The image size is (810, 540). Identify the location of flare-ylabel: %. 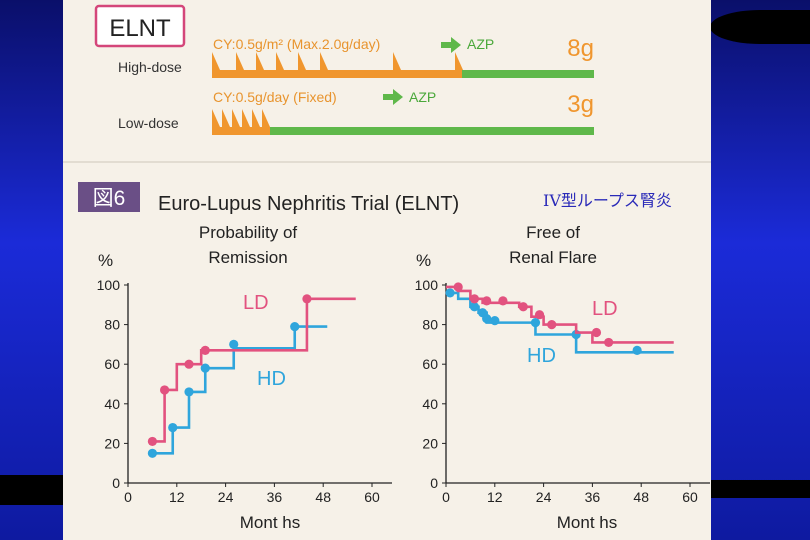
(423, 260).